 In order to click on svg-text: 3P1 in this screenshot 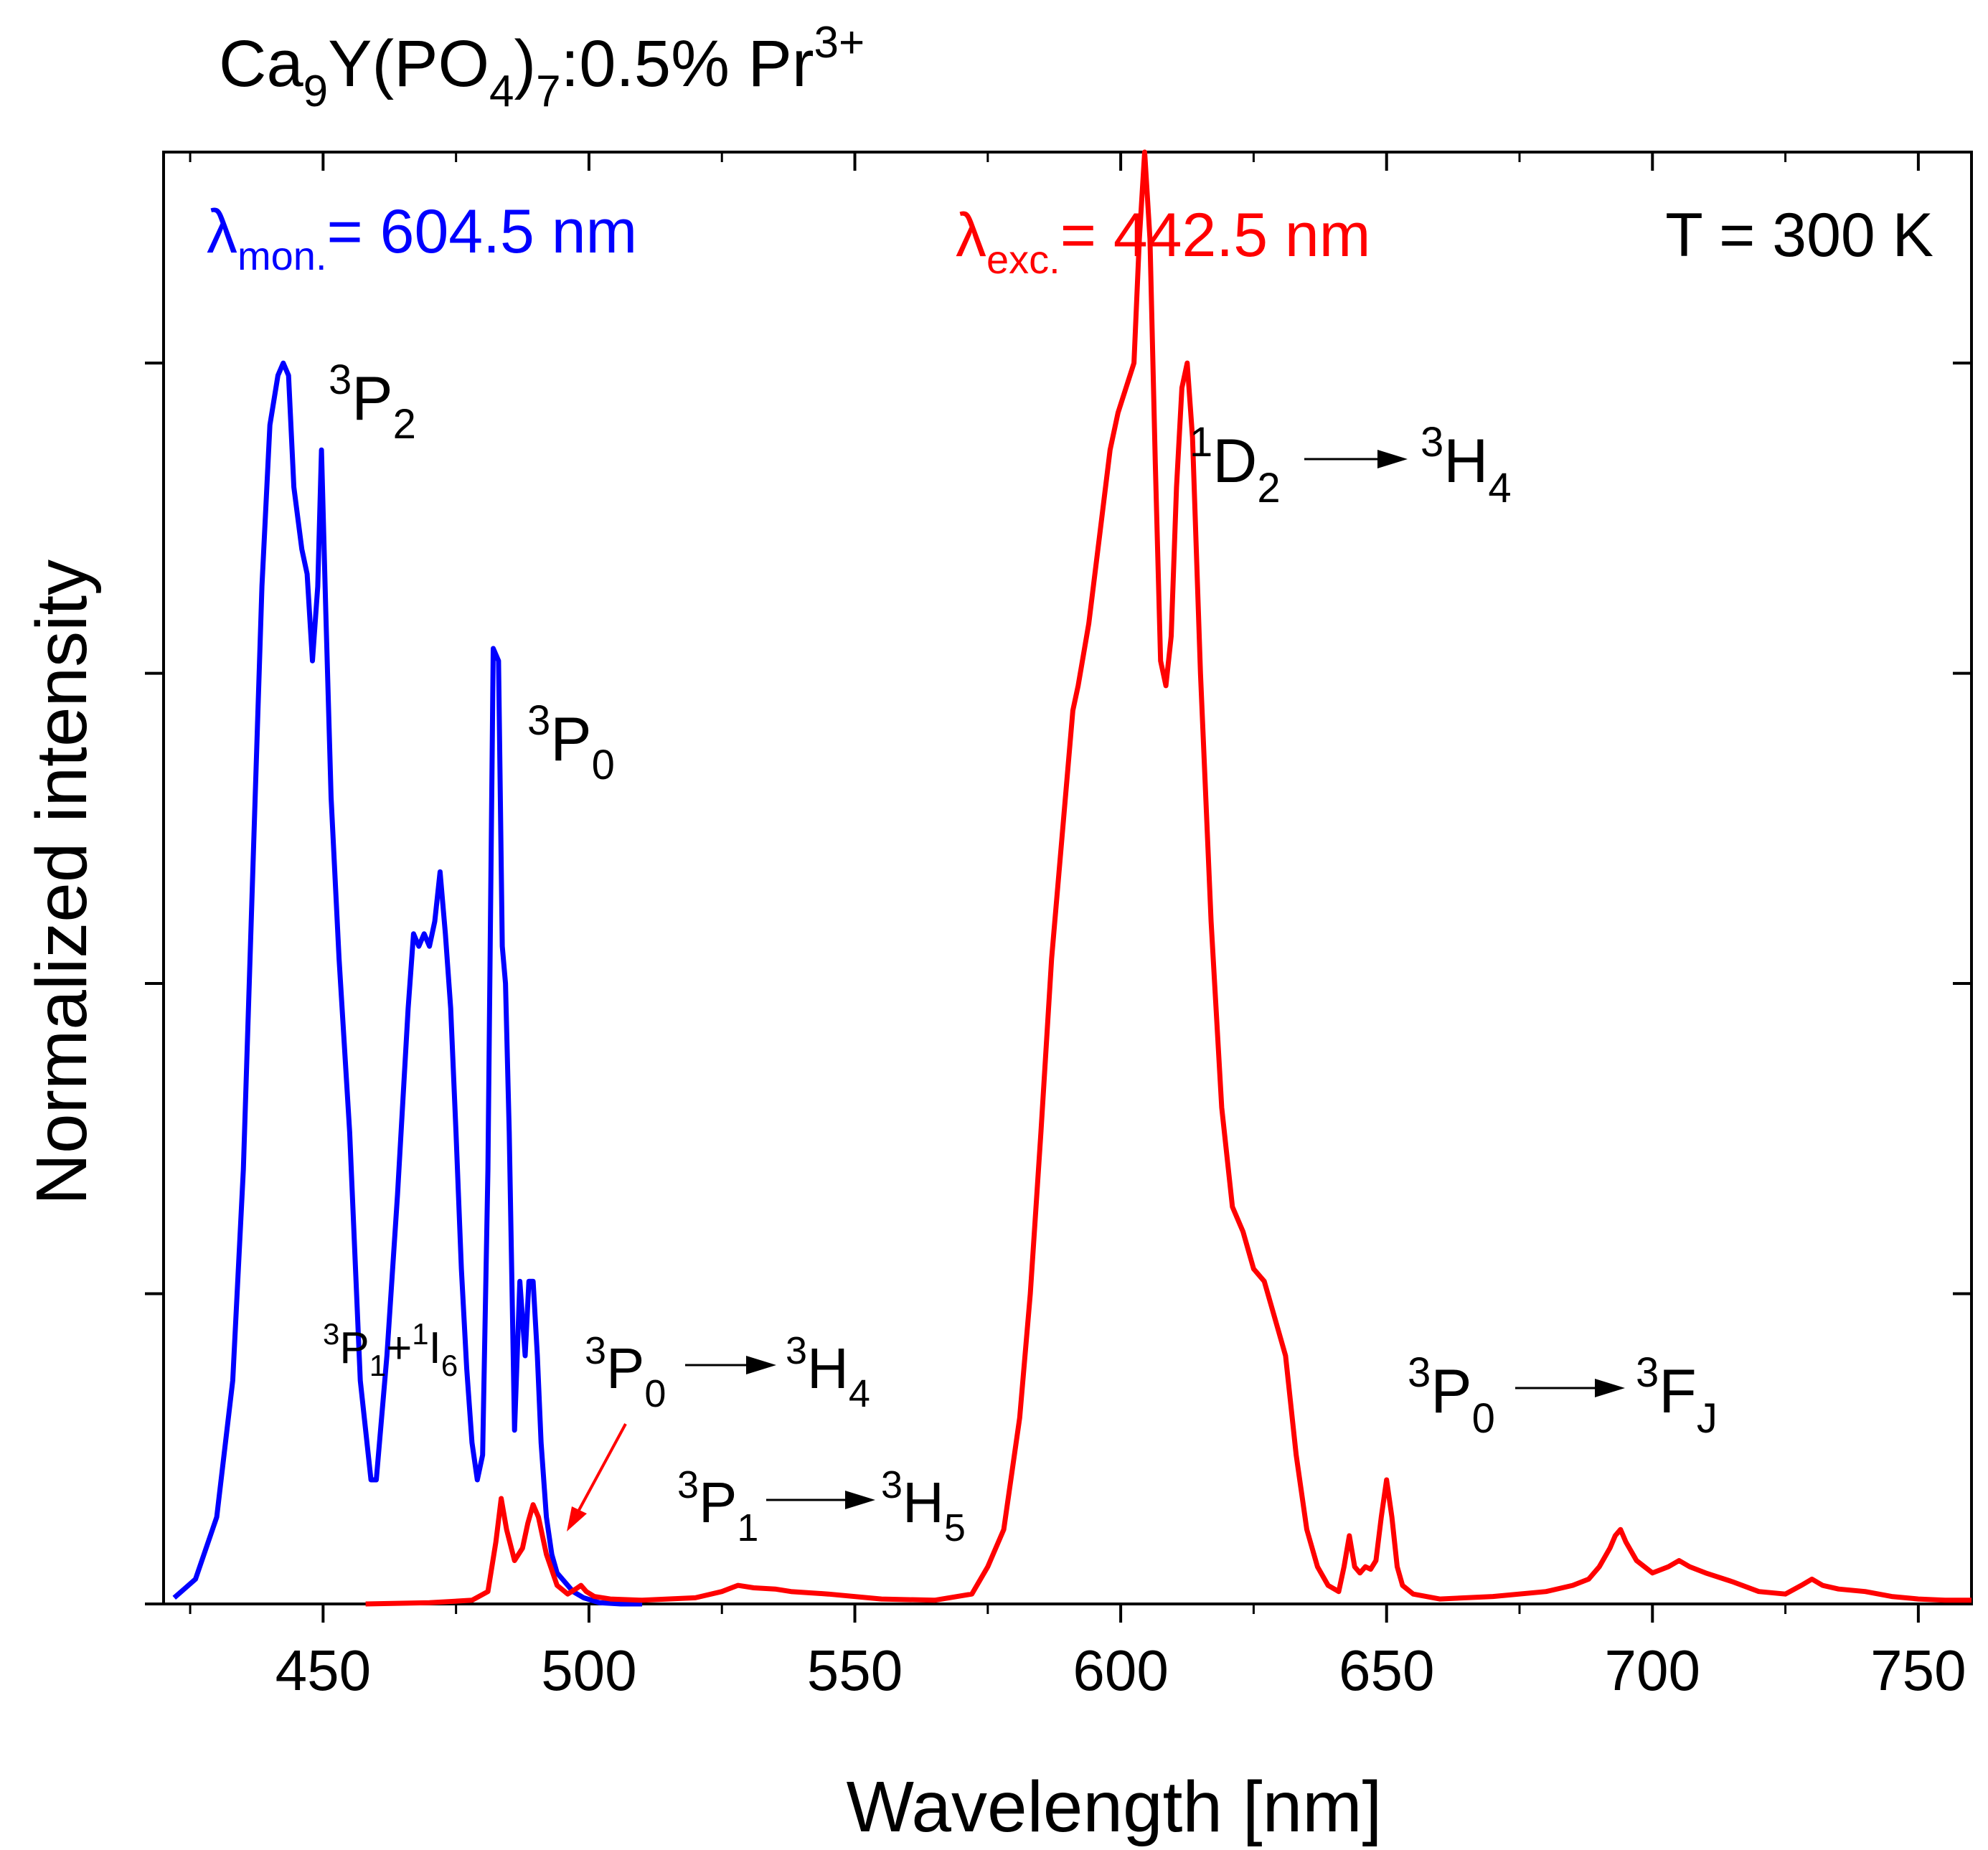, I will do `click(717, 1506)`.